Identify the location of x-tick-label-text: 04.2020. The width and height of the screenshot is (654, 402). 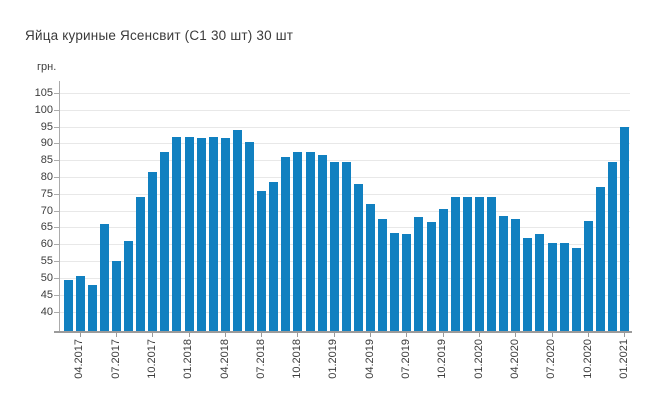
(514, 359).